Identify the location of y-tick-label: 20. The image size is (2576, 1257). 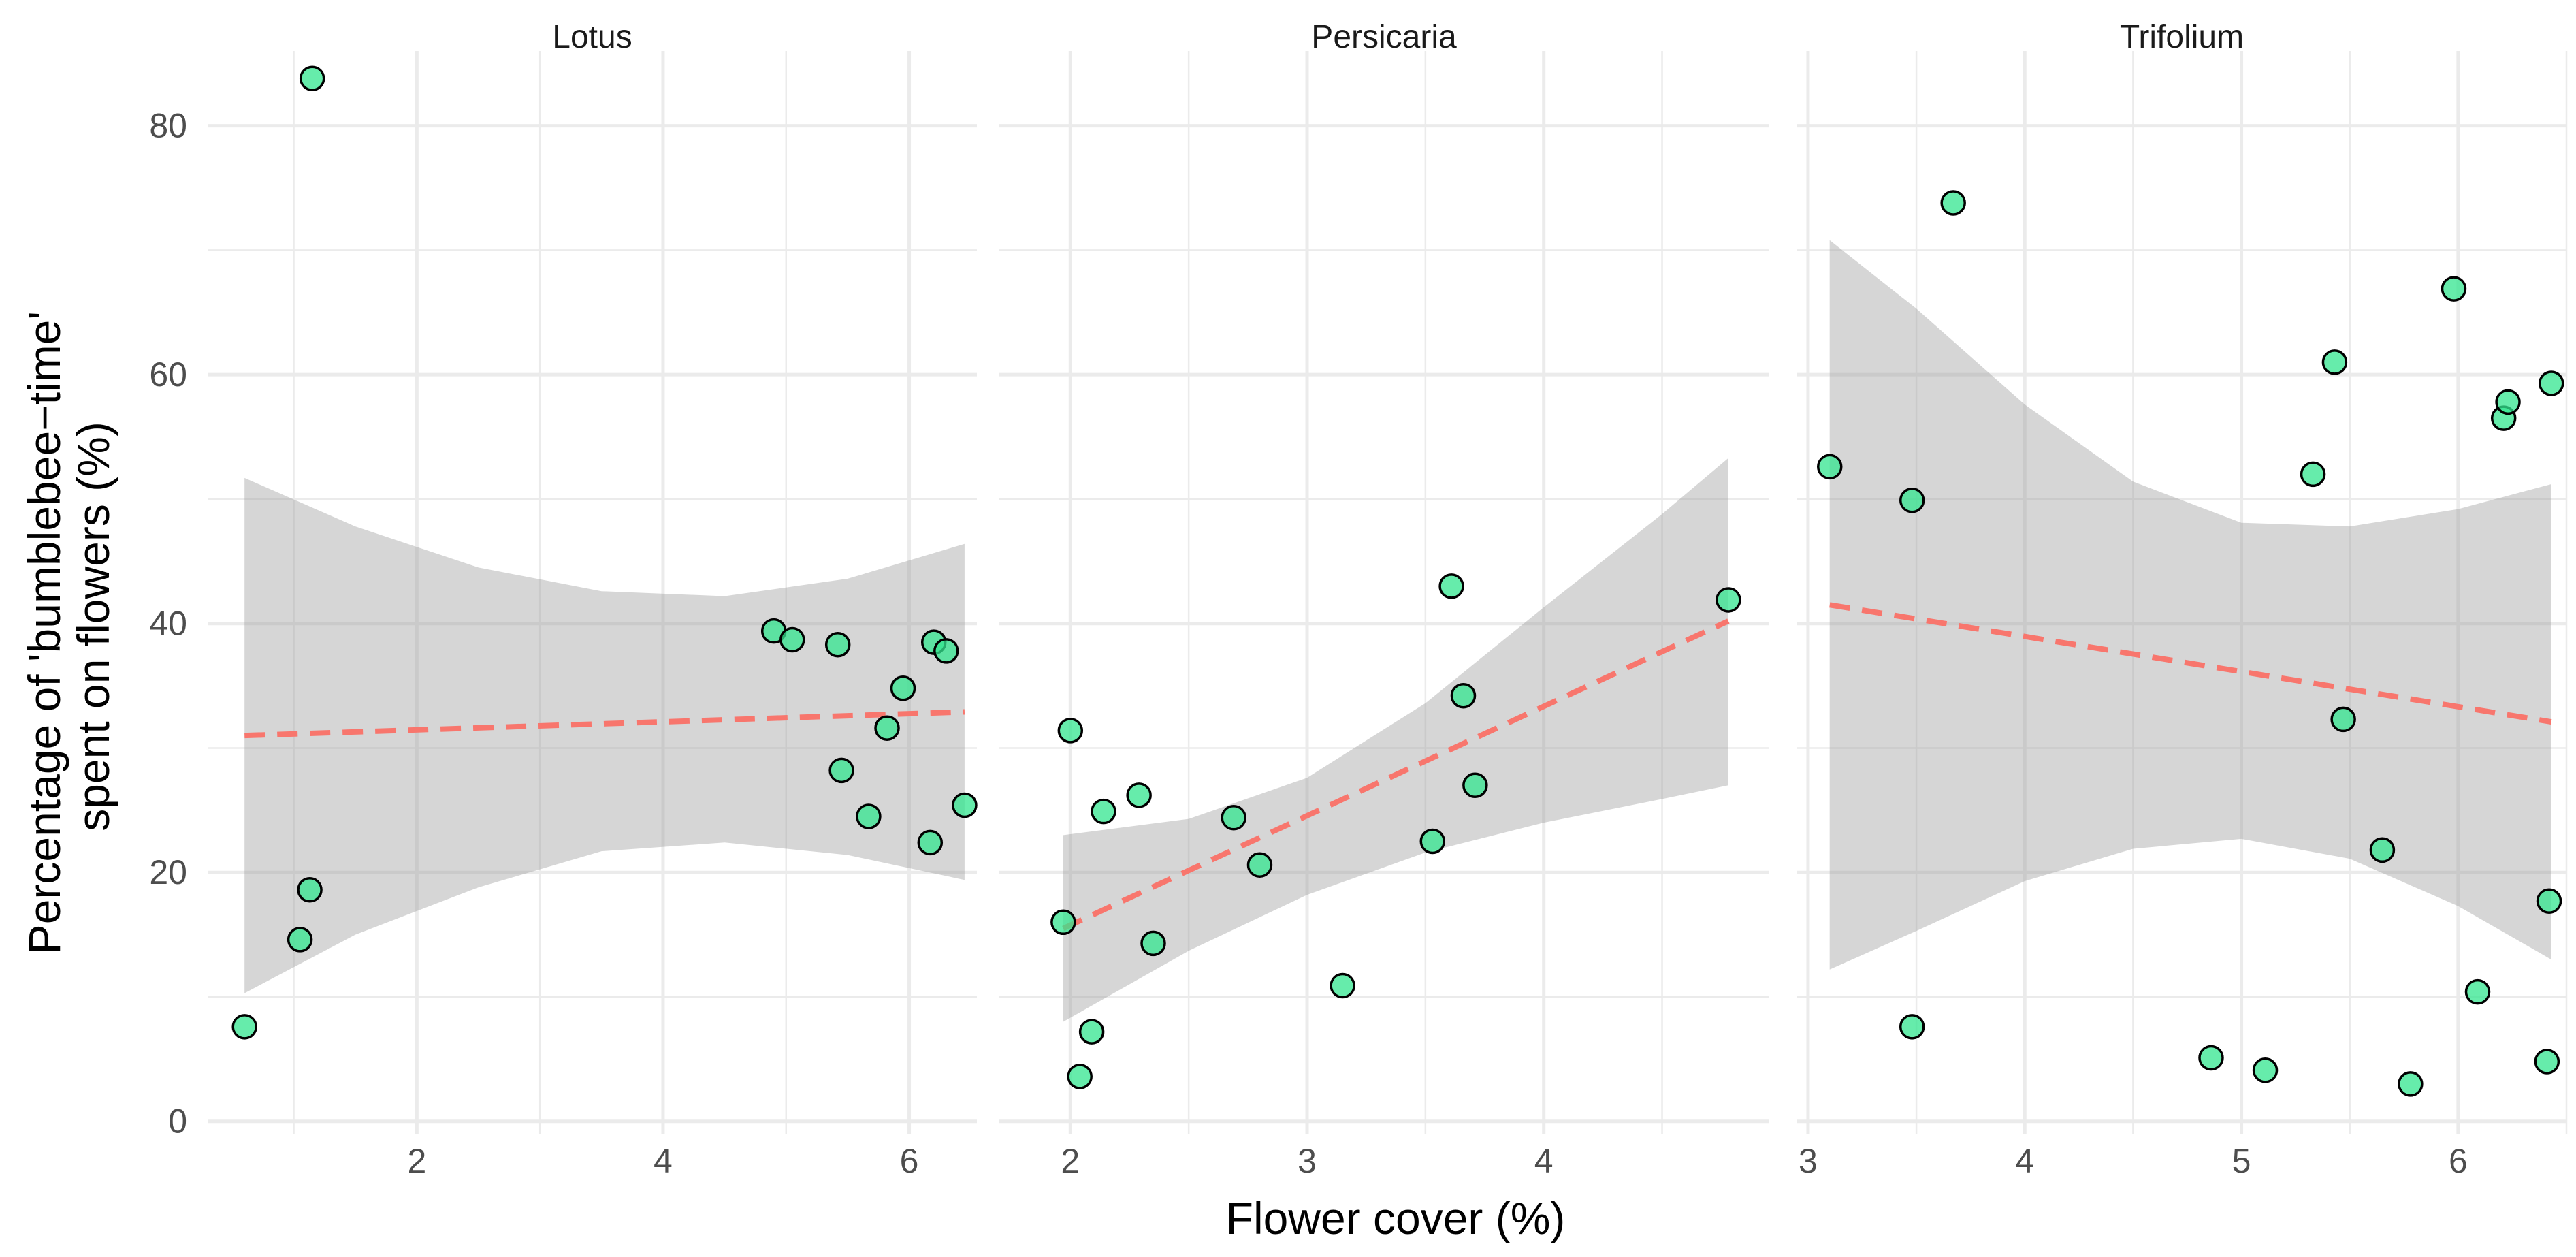
(168, 872).